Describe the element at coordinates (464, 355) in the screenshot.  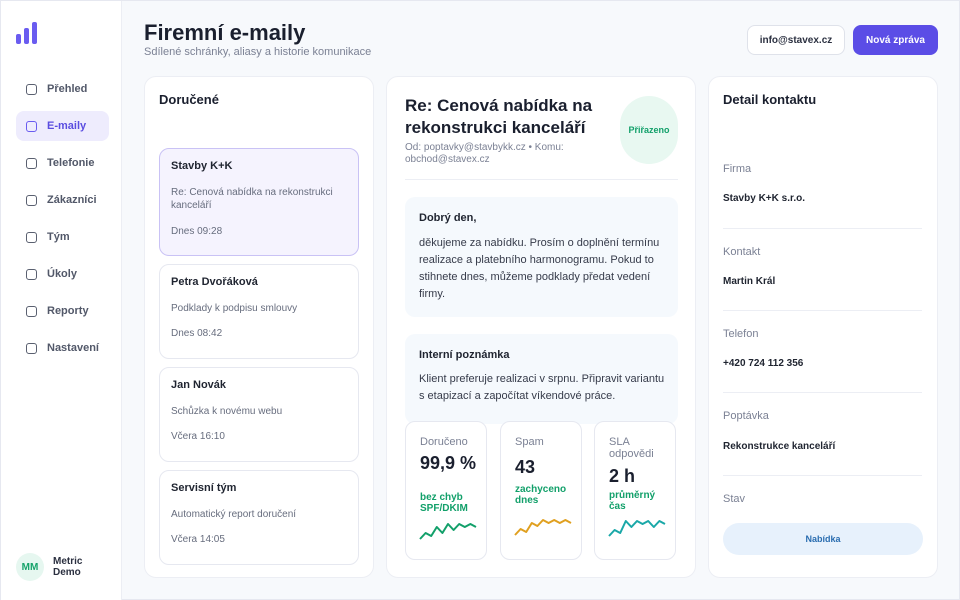
I see `note-title: Interní poznámka` at that location.